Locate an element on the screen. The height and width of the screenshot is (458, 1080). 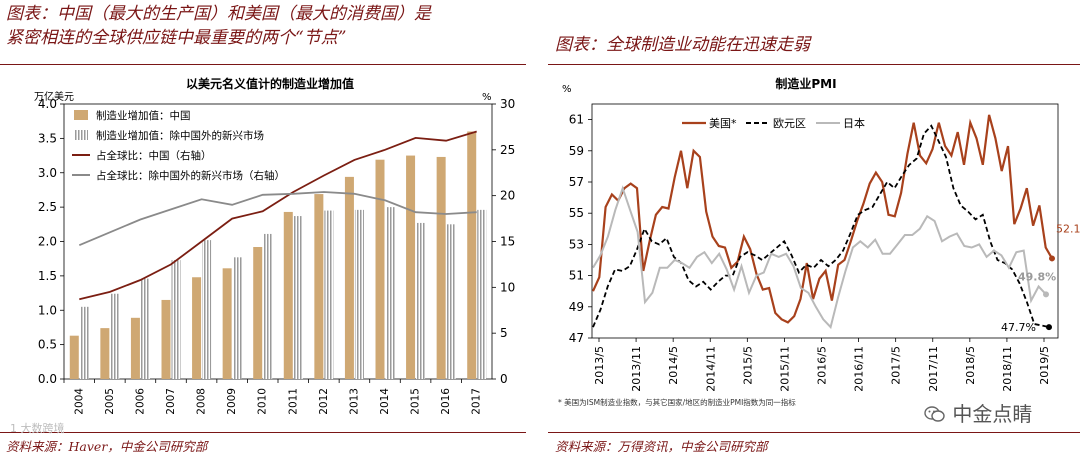
left-y-tick-label: 0.0 is located at coordinates (47, 379).